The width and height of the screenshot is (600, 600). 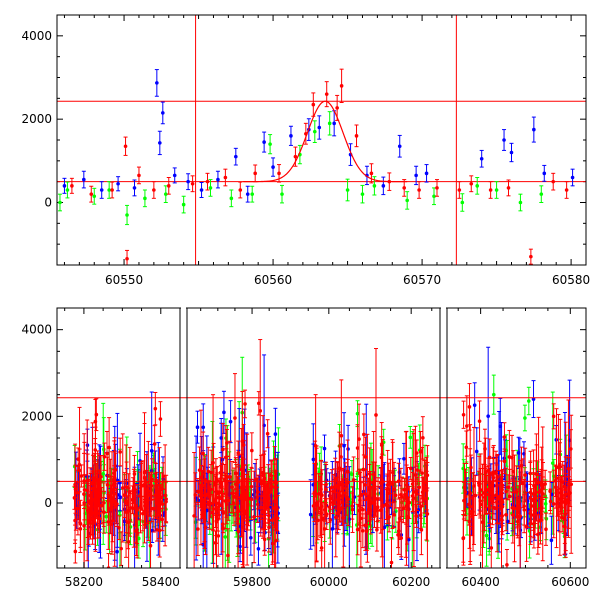 I want to click on top-xtick-label: 60550, so click(x=124, y=280).